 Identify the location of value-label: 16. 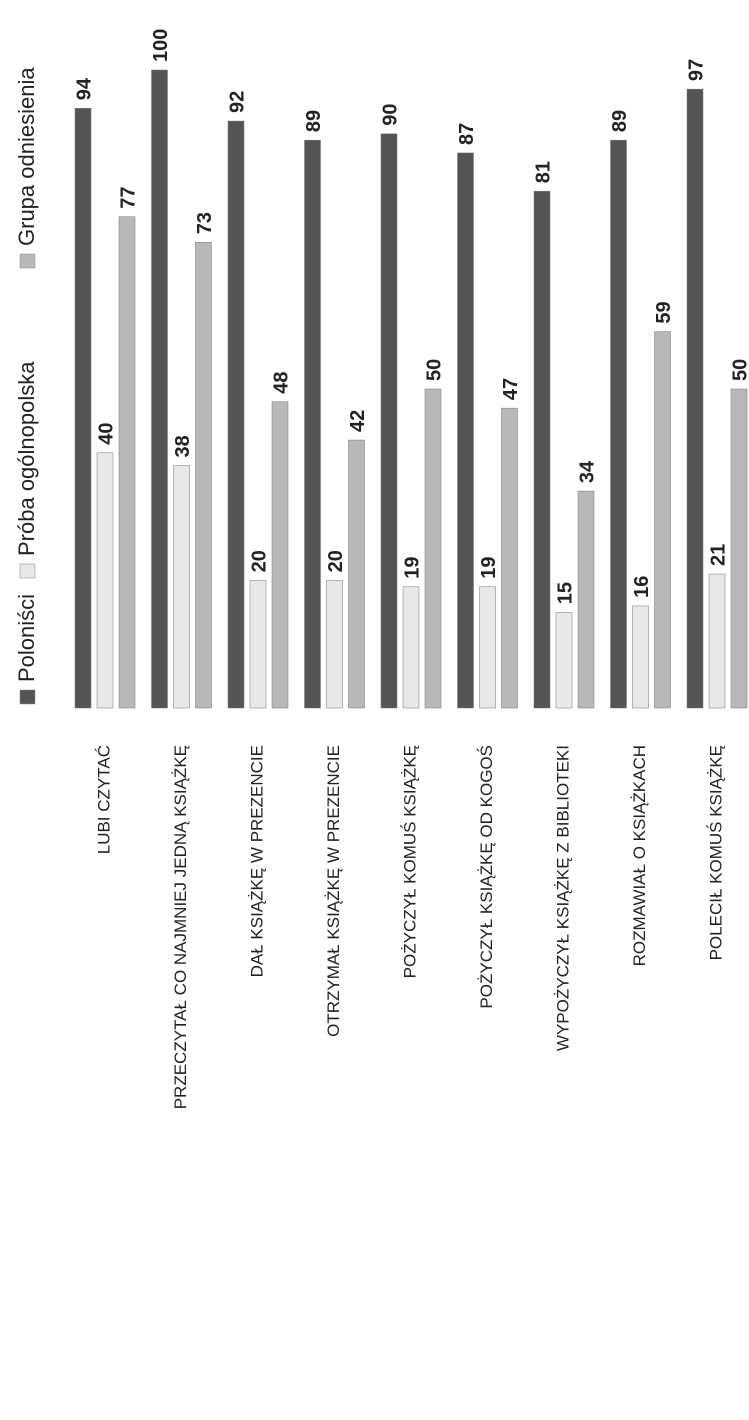
(642, 587).